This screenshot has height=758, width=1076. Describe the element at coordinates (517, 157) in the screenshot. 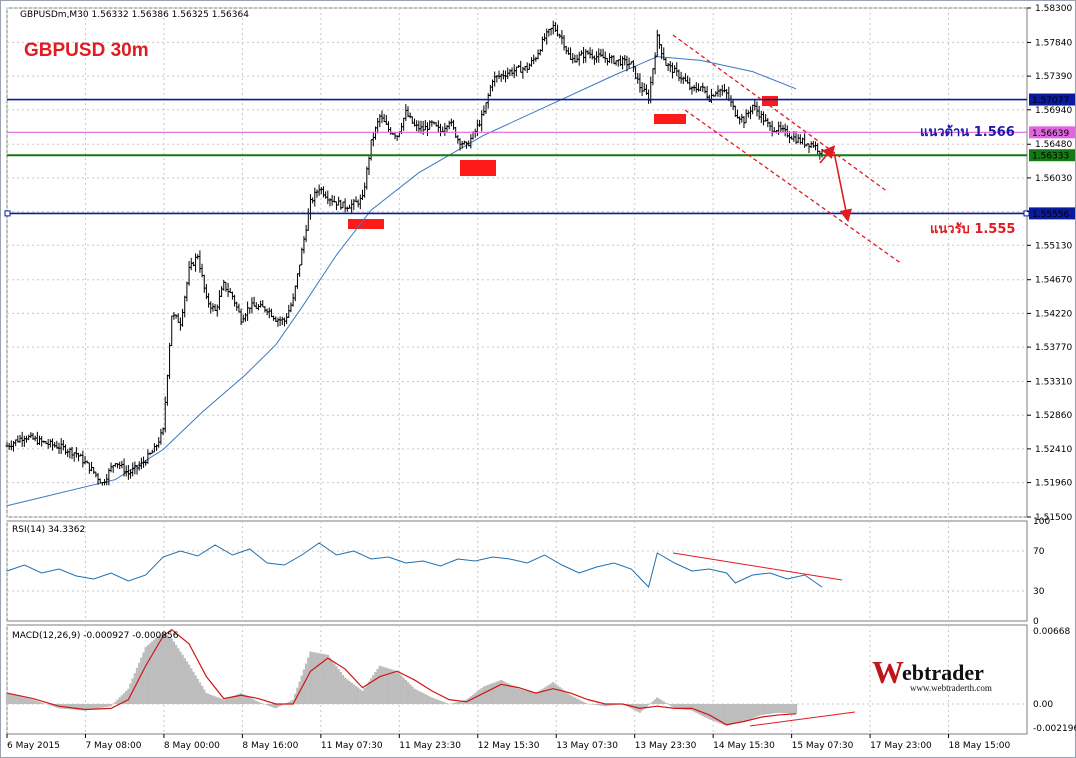

I see `horizontal-levels` at that location.